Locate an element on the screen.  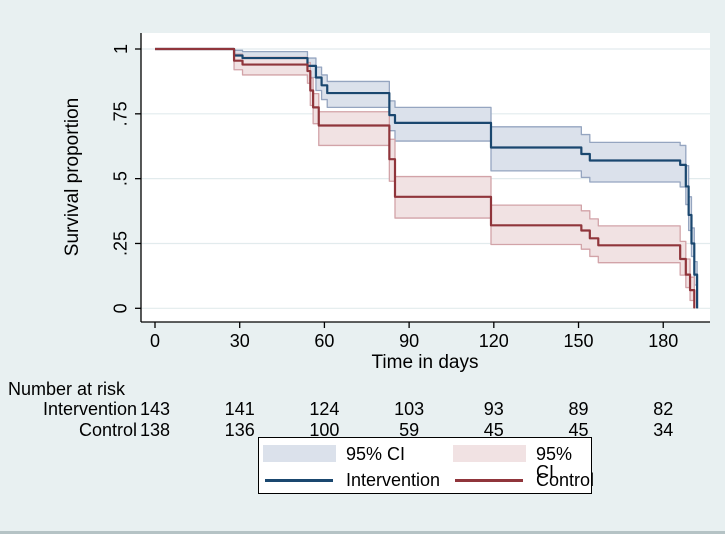
y-tick-label: 0 is located at coordinates (121, 308).